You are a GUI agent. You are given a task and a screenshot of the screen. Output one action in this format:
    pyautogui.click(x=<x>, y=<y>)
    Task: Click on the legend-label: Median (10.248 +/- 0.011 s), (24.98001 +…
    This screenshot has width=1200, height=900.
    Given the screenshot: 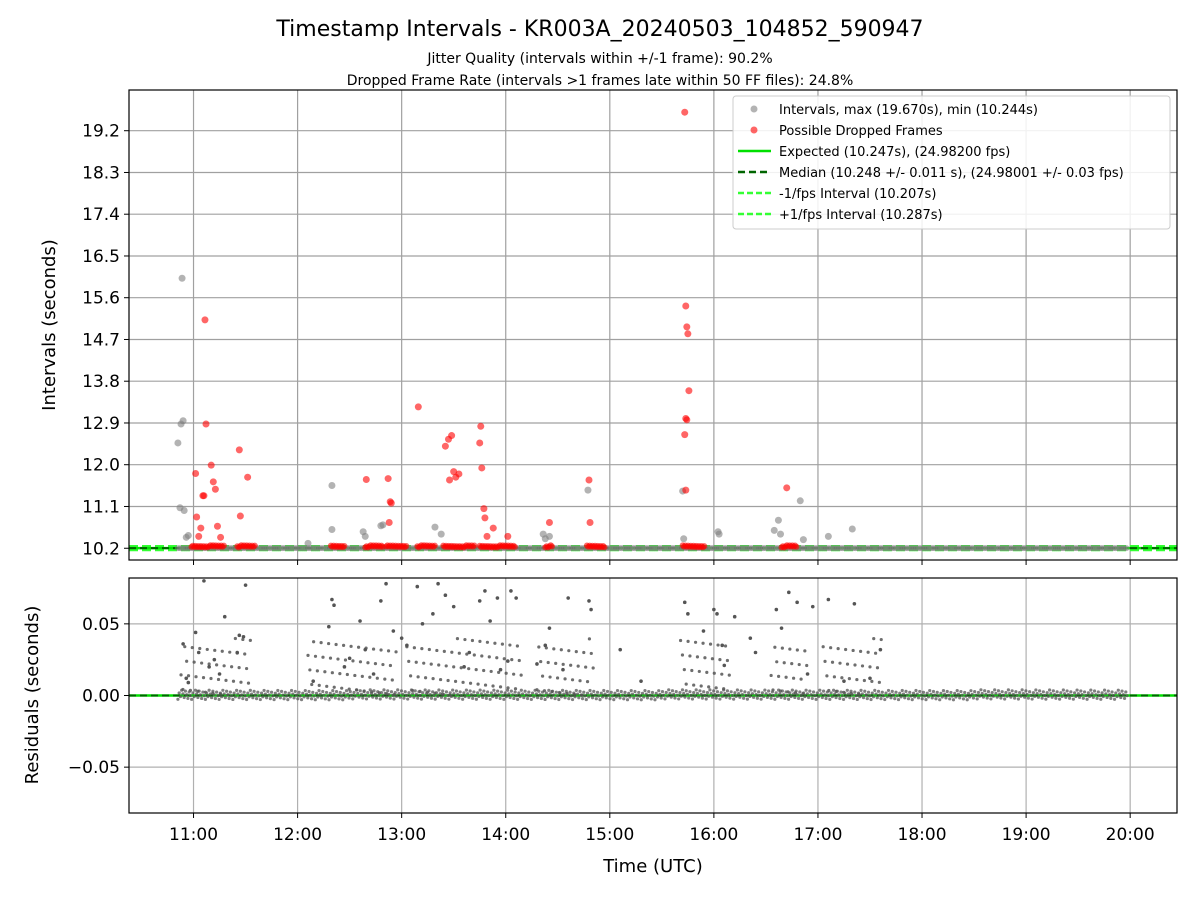 What is the action you would take?
    pyautogui.click(x=951, y=173)
    